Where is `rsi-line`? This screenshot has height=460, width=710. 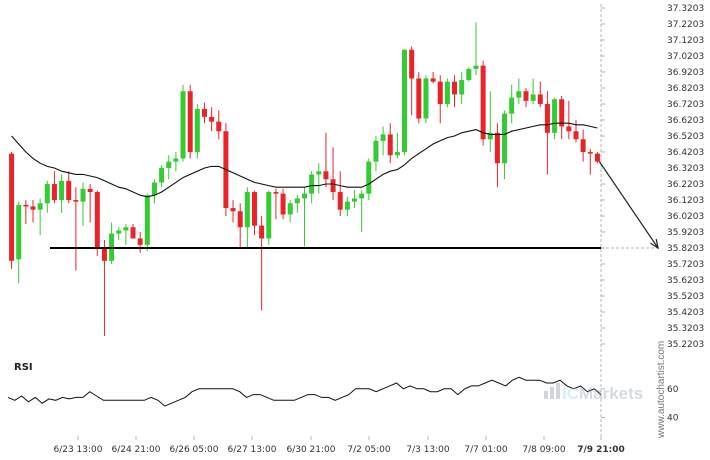 rsi-line is located at coordinates (304, 391).